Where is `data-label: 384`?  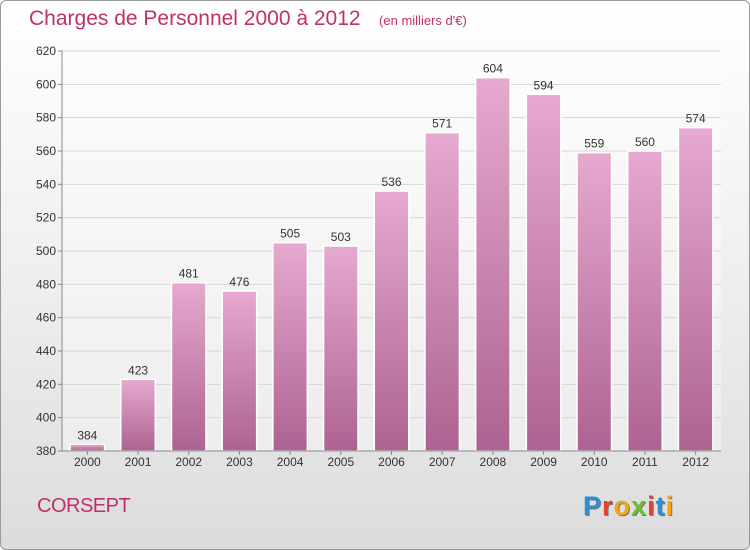 data-label: 384 is located at coordinates (87, 435).